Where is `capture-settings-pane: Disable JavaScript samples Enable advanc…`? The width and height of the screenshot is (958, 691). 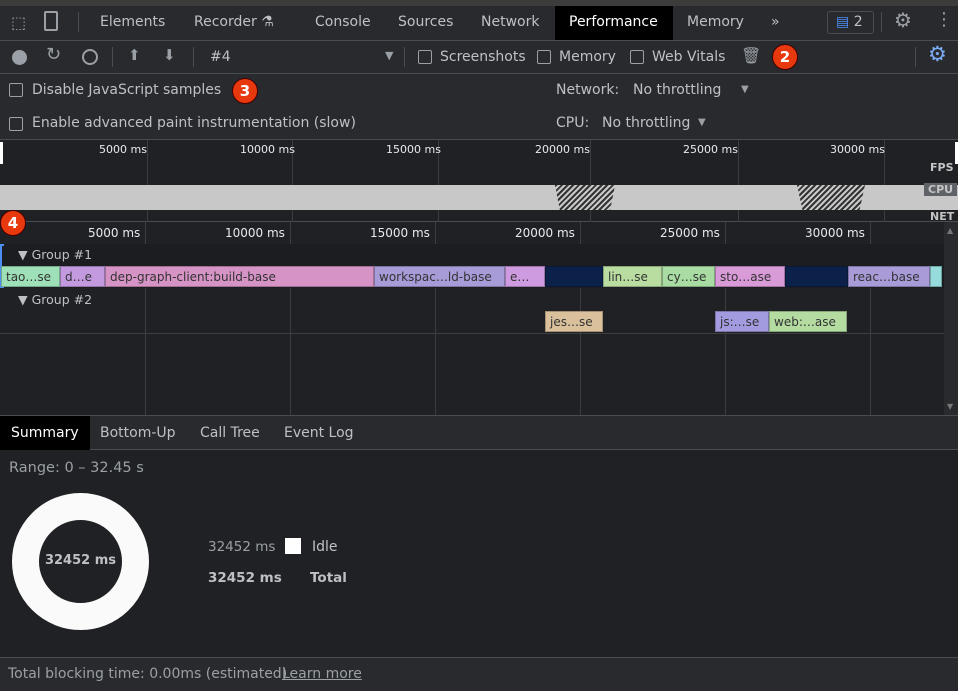 capture-settings-pane: Disable JavaScript samples Enable advanc… is located at coordinates (479, 107).